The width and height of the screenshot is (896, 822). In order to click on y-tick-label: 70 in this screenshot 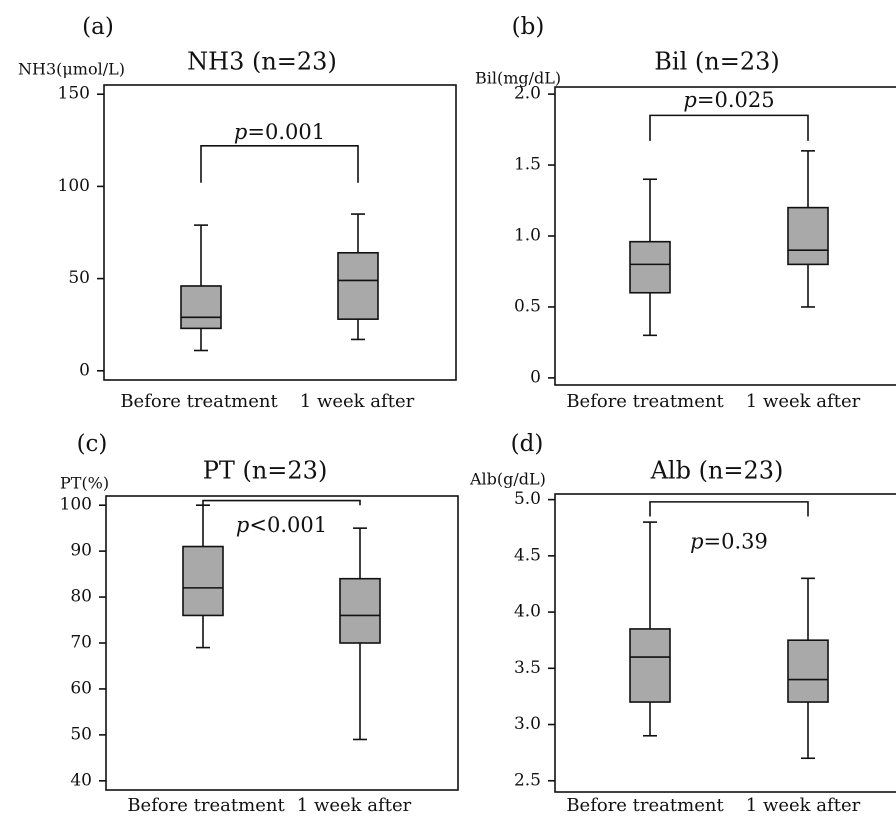, I will do `click(81, 643)`.